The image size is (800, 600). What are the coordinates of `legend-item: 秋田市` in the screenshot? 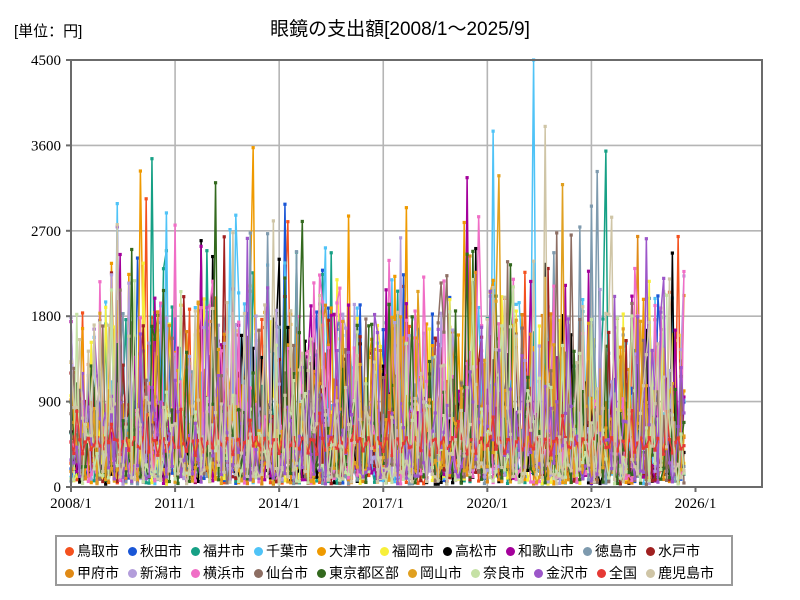 It's located at (155, 551).